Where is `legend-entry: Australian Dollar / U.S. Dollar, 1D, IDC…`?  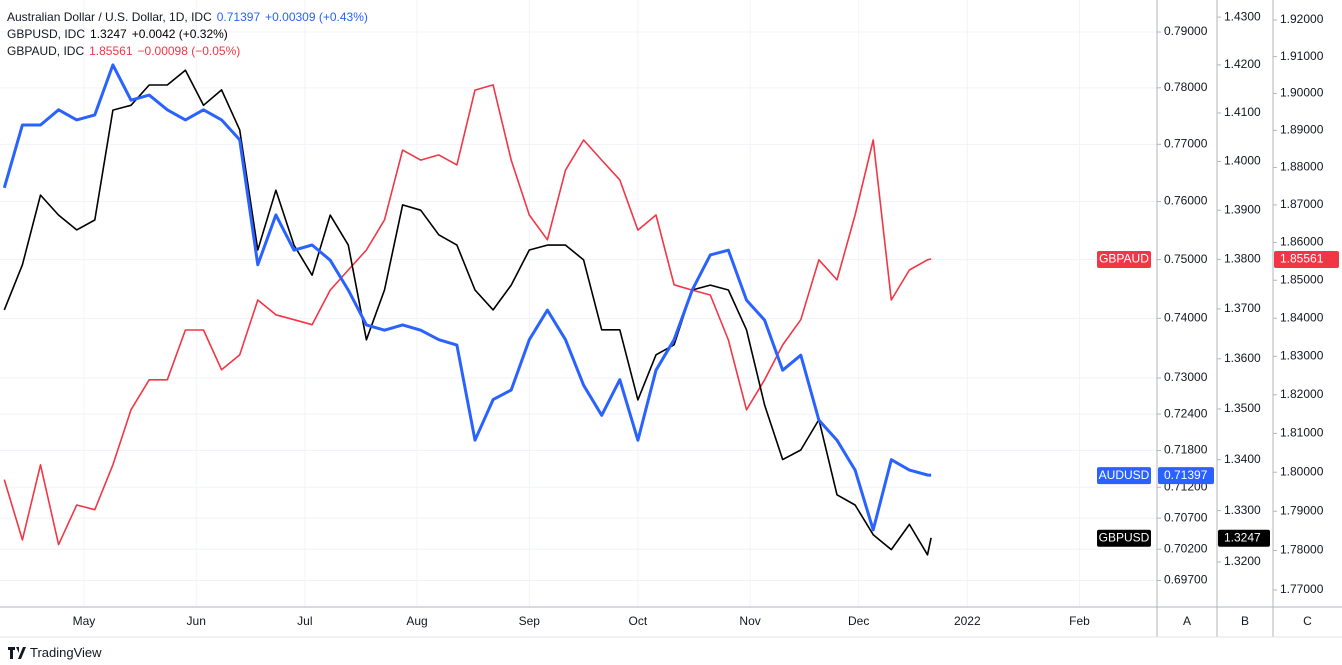 legend-entry: Australian Dollar / U.S. Dollar, 1D, IDC… is located at coordinates (190, 17).